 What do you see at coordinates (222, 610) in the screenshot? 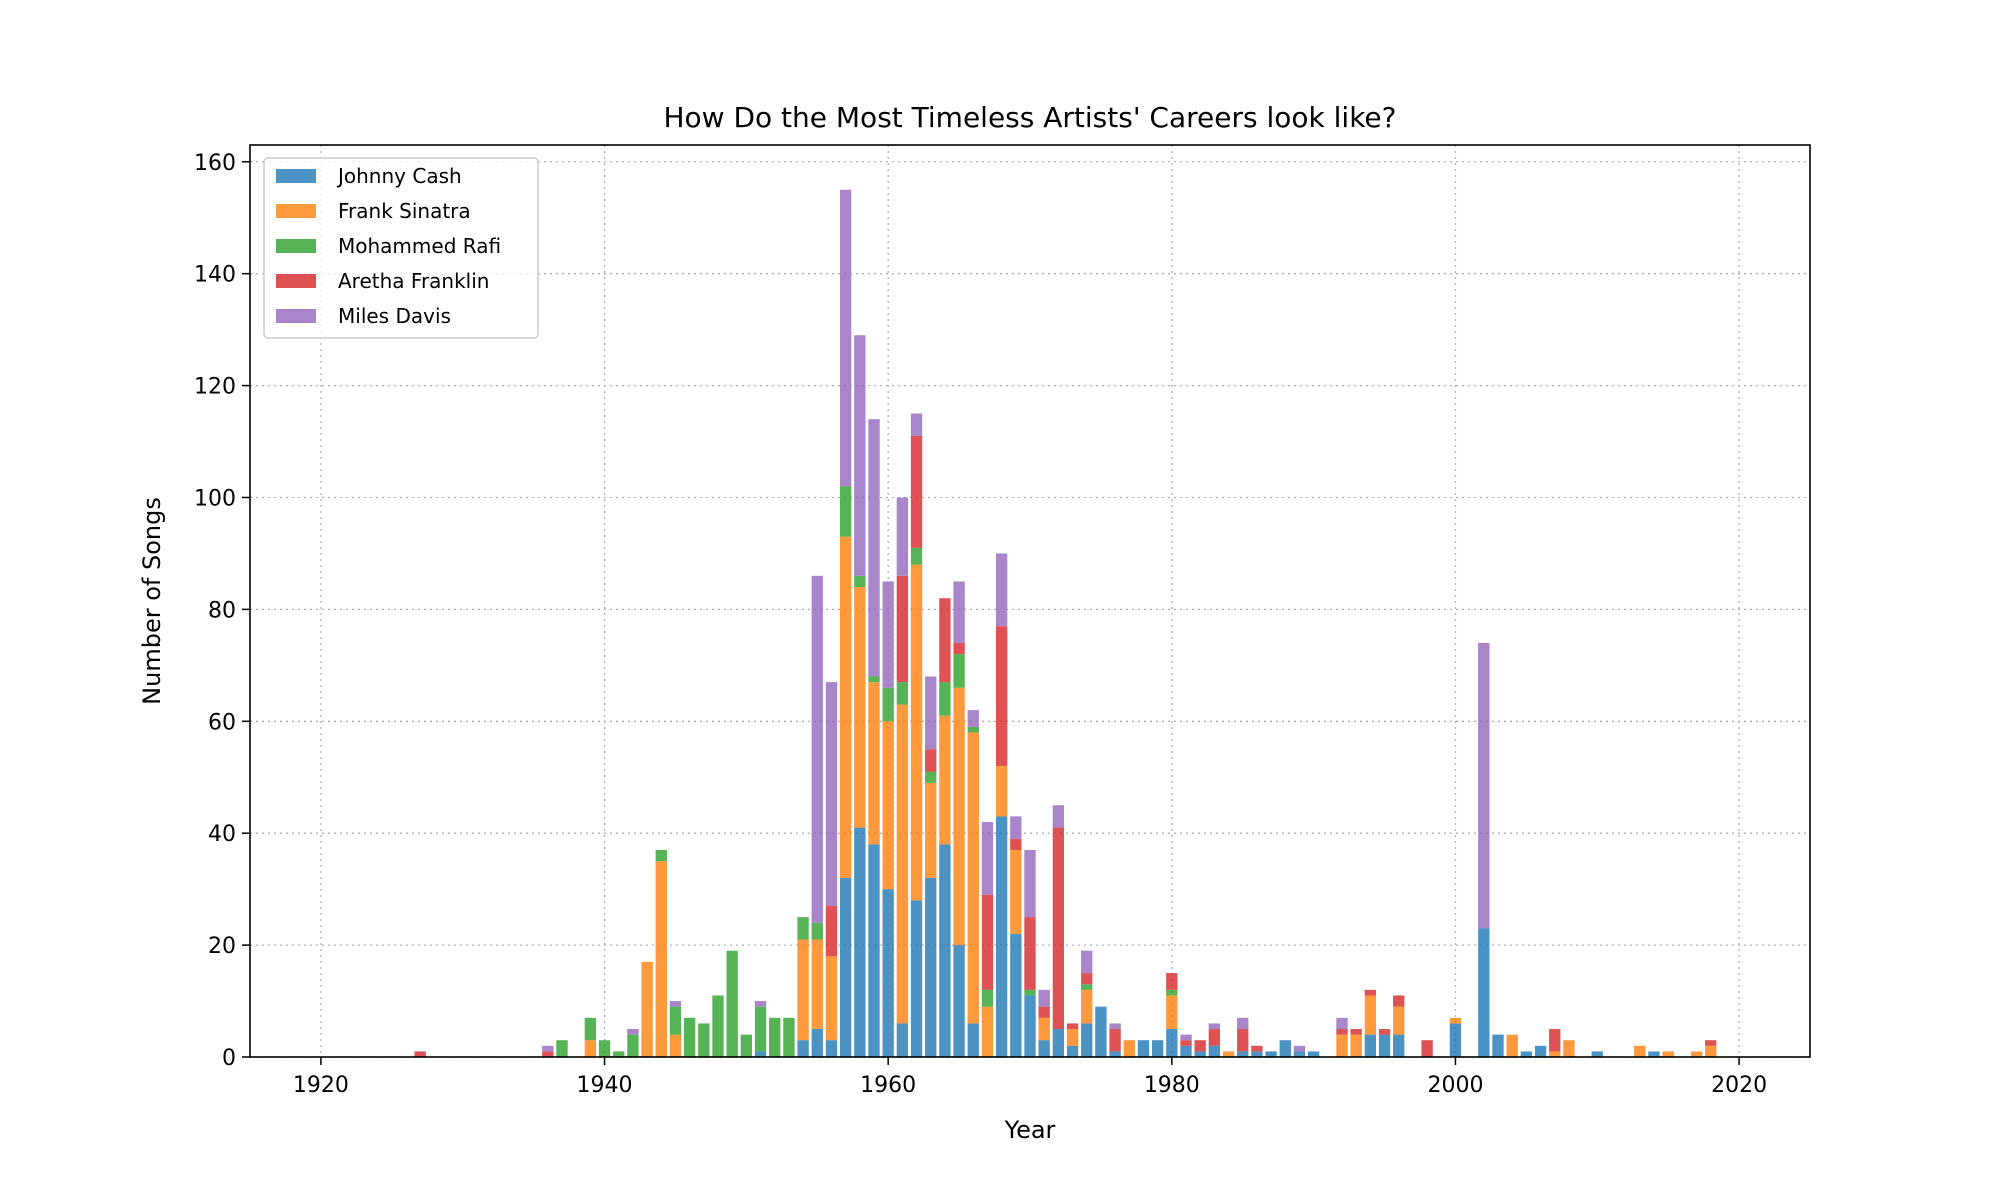
I see `y-tick-label: 80` at bounding box center [222, 610].